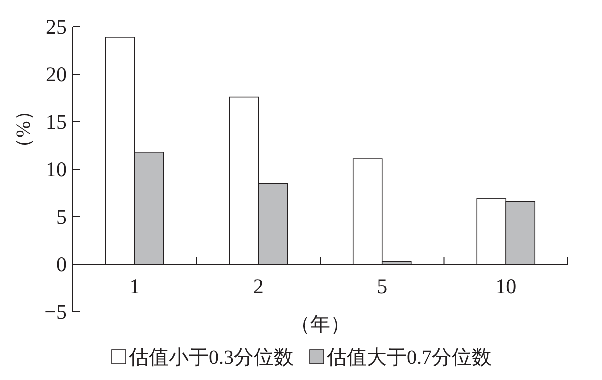 This screenshot has width=602, height=380. I want to click on x-tick-label: 1, so click(135, 286).